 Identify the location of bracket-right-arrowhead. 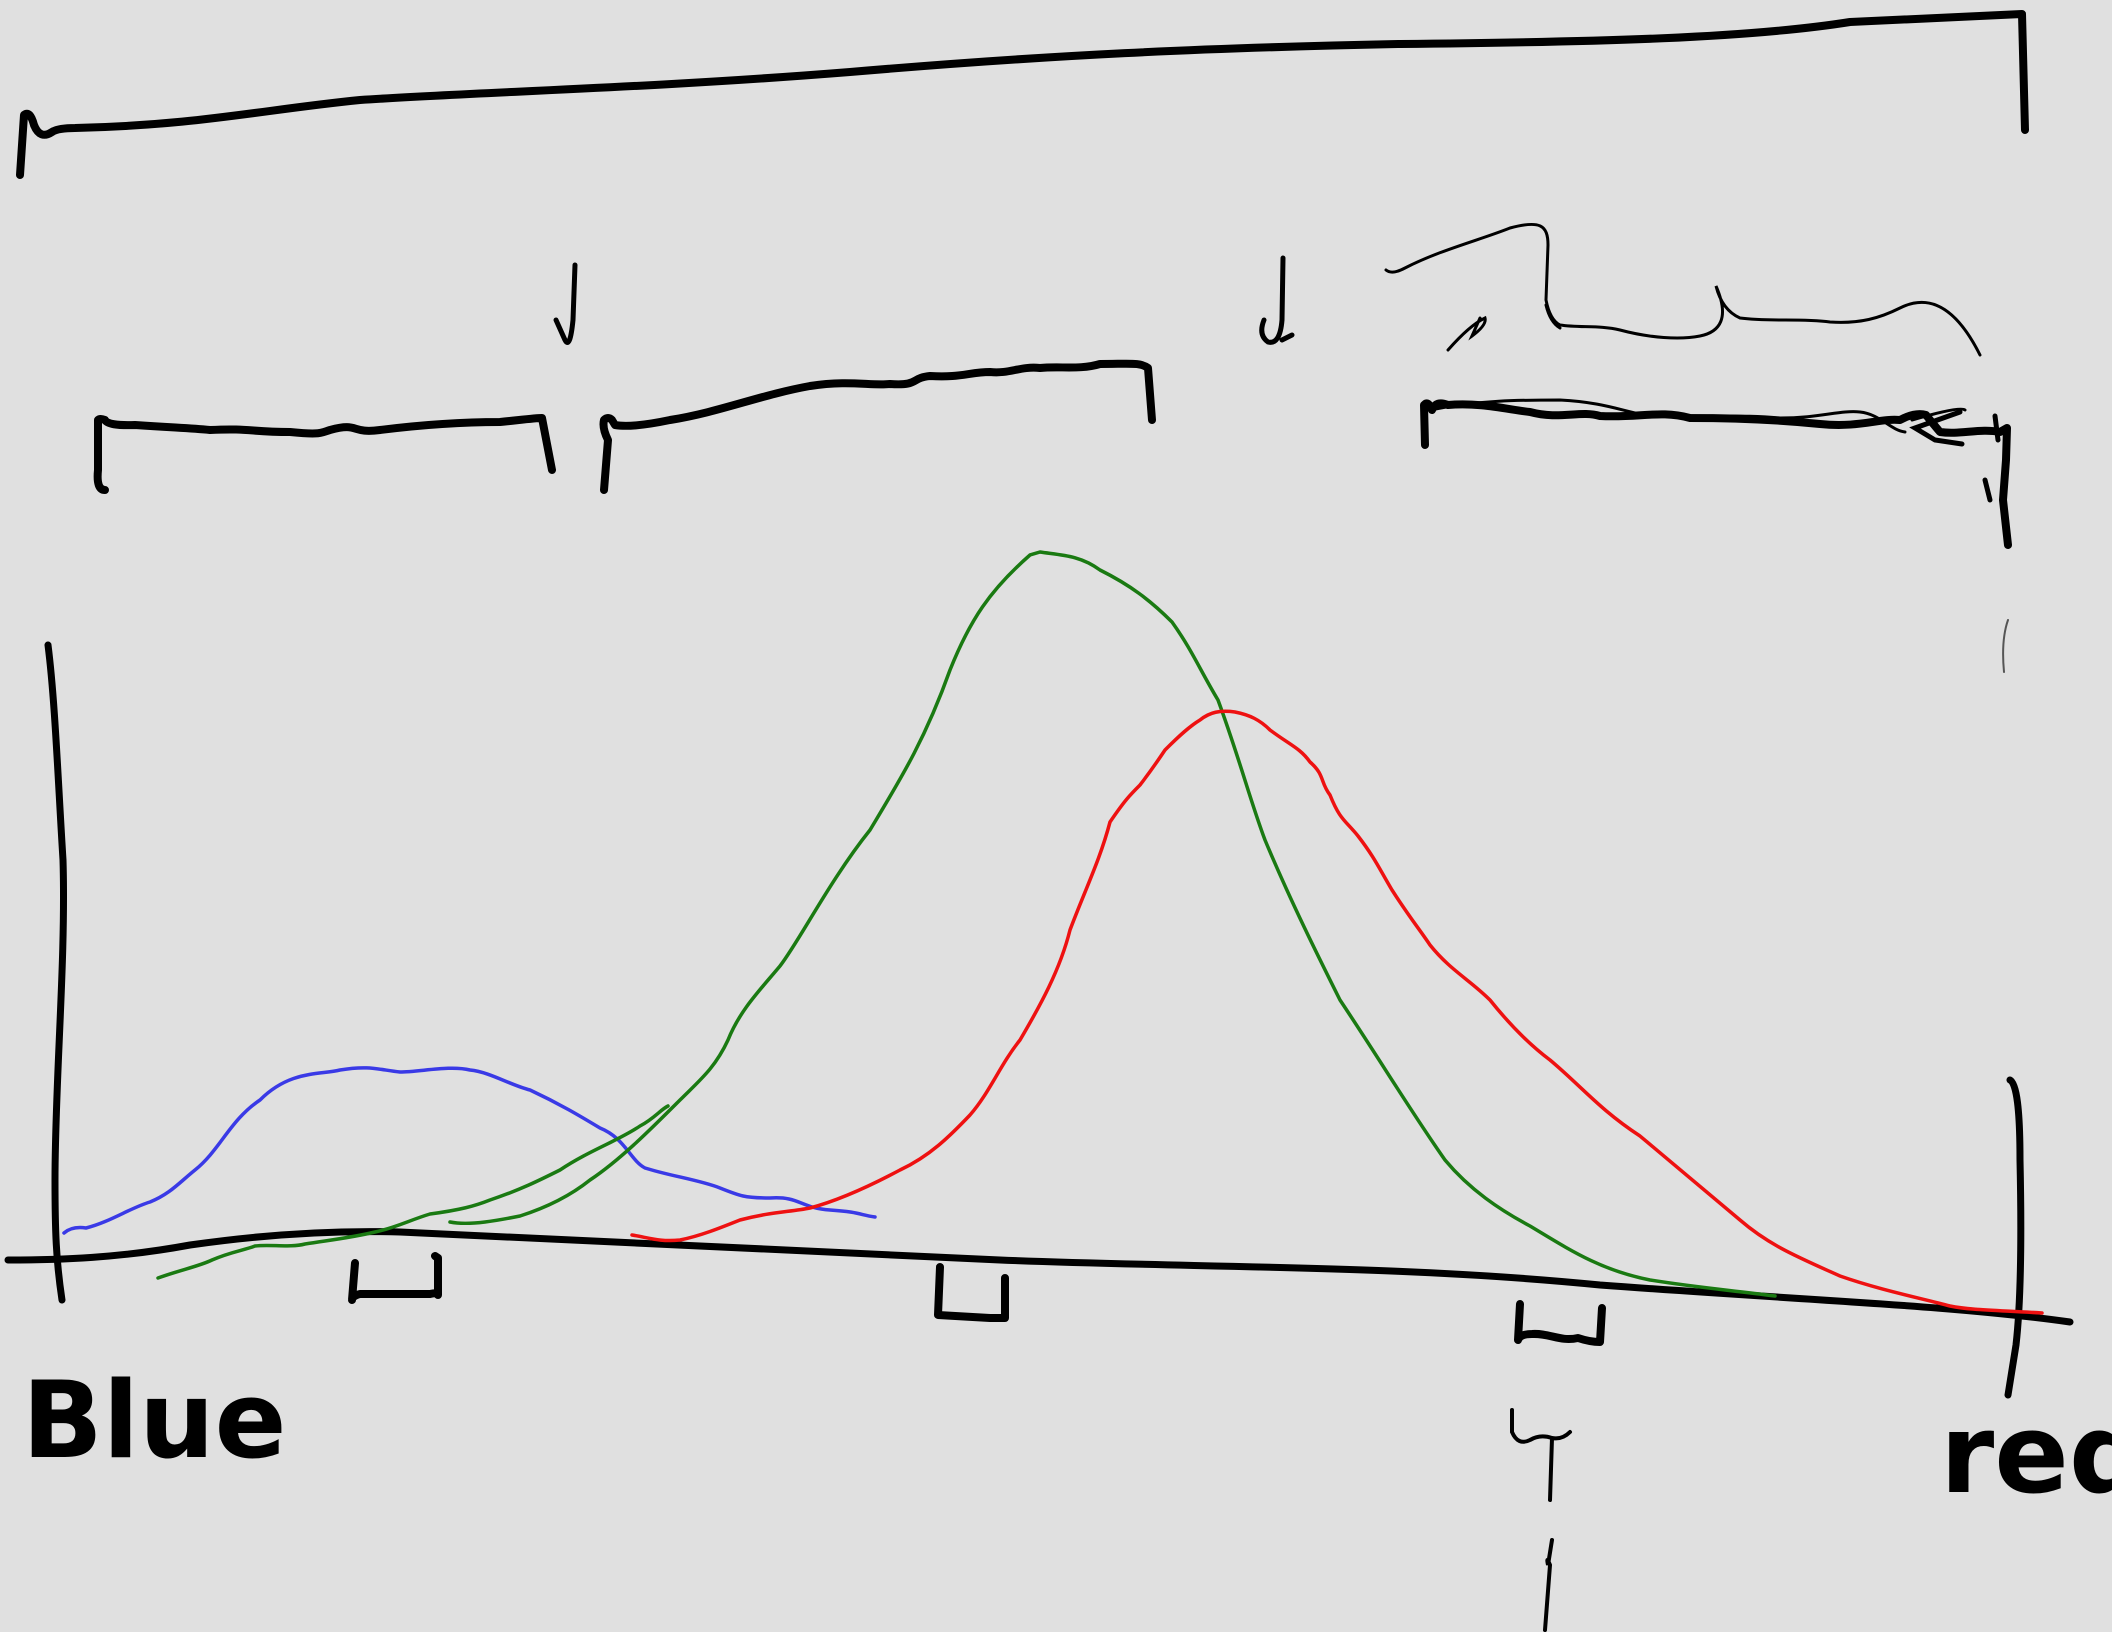
(1955, 456).